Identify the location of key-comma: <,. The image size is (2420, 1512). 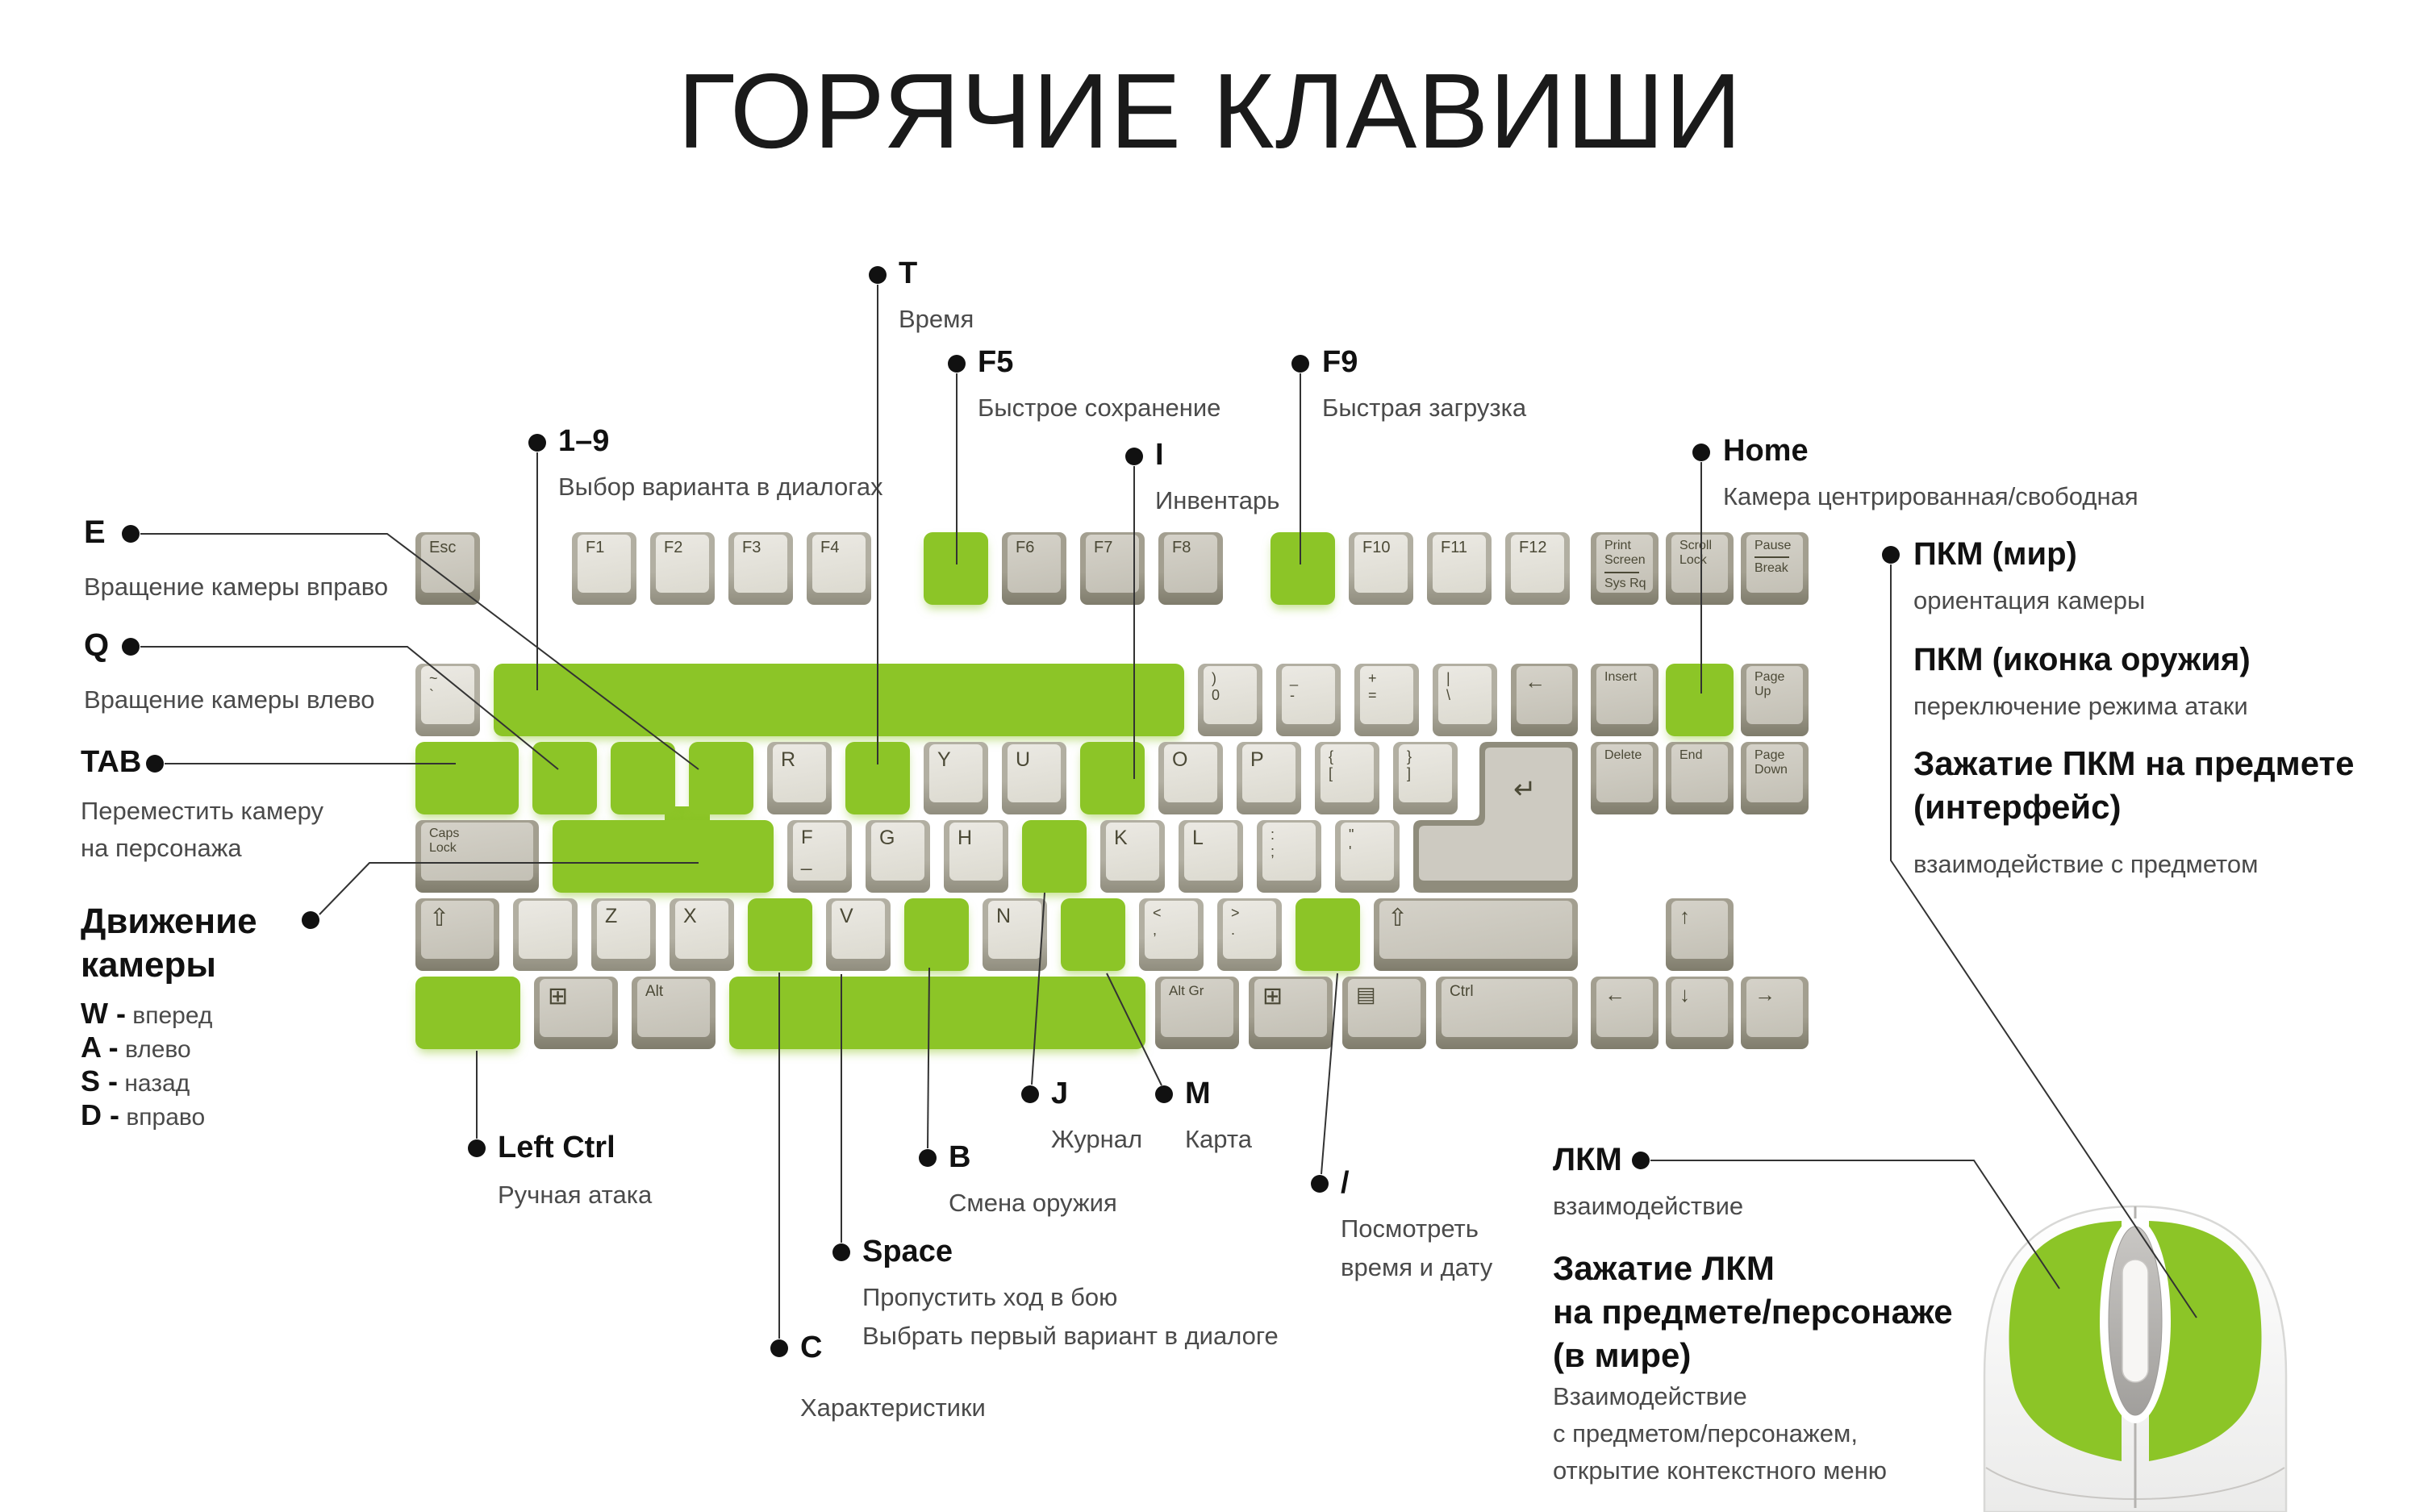
(1172, 935).